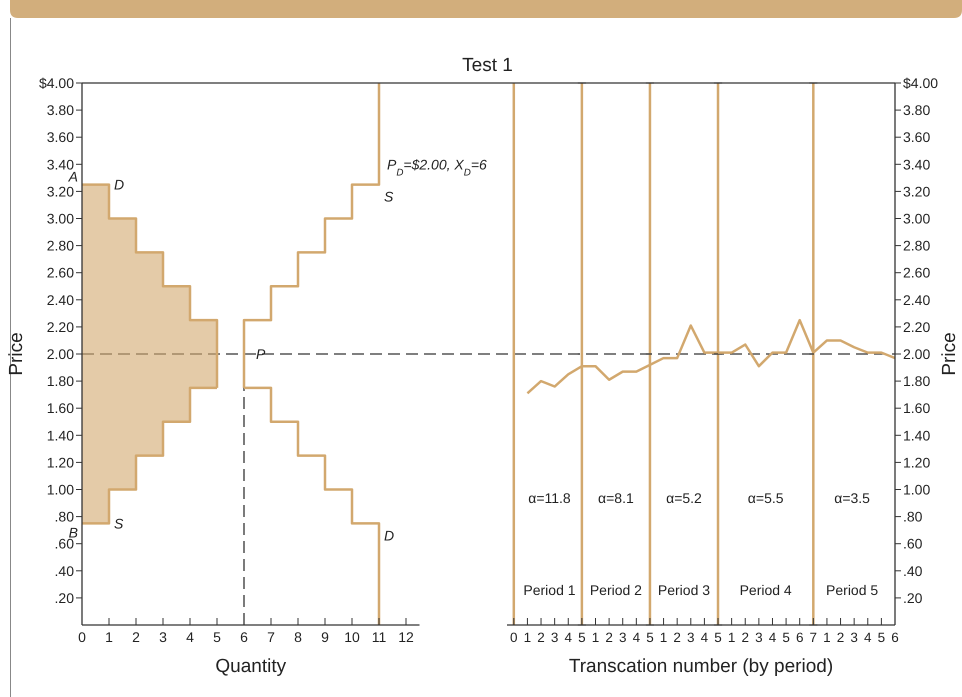 The height and width of the screenshot is (697, 962). What do you see at coordinates (852, 498) in the screenshot?
I see `annotation: α=3.5` at bounding box center [852, 498].